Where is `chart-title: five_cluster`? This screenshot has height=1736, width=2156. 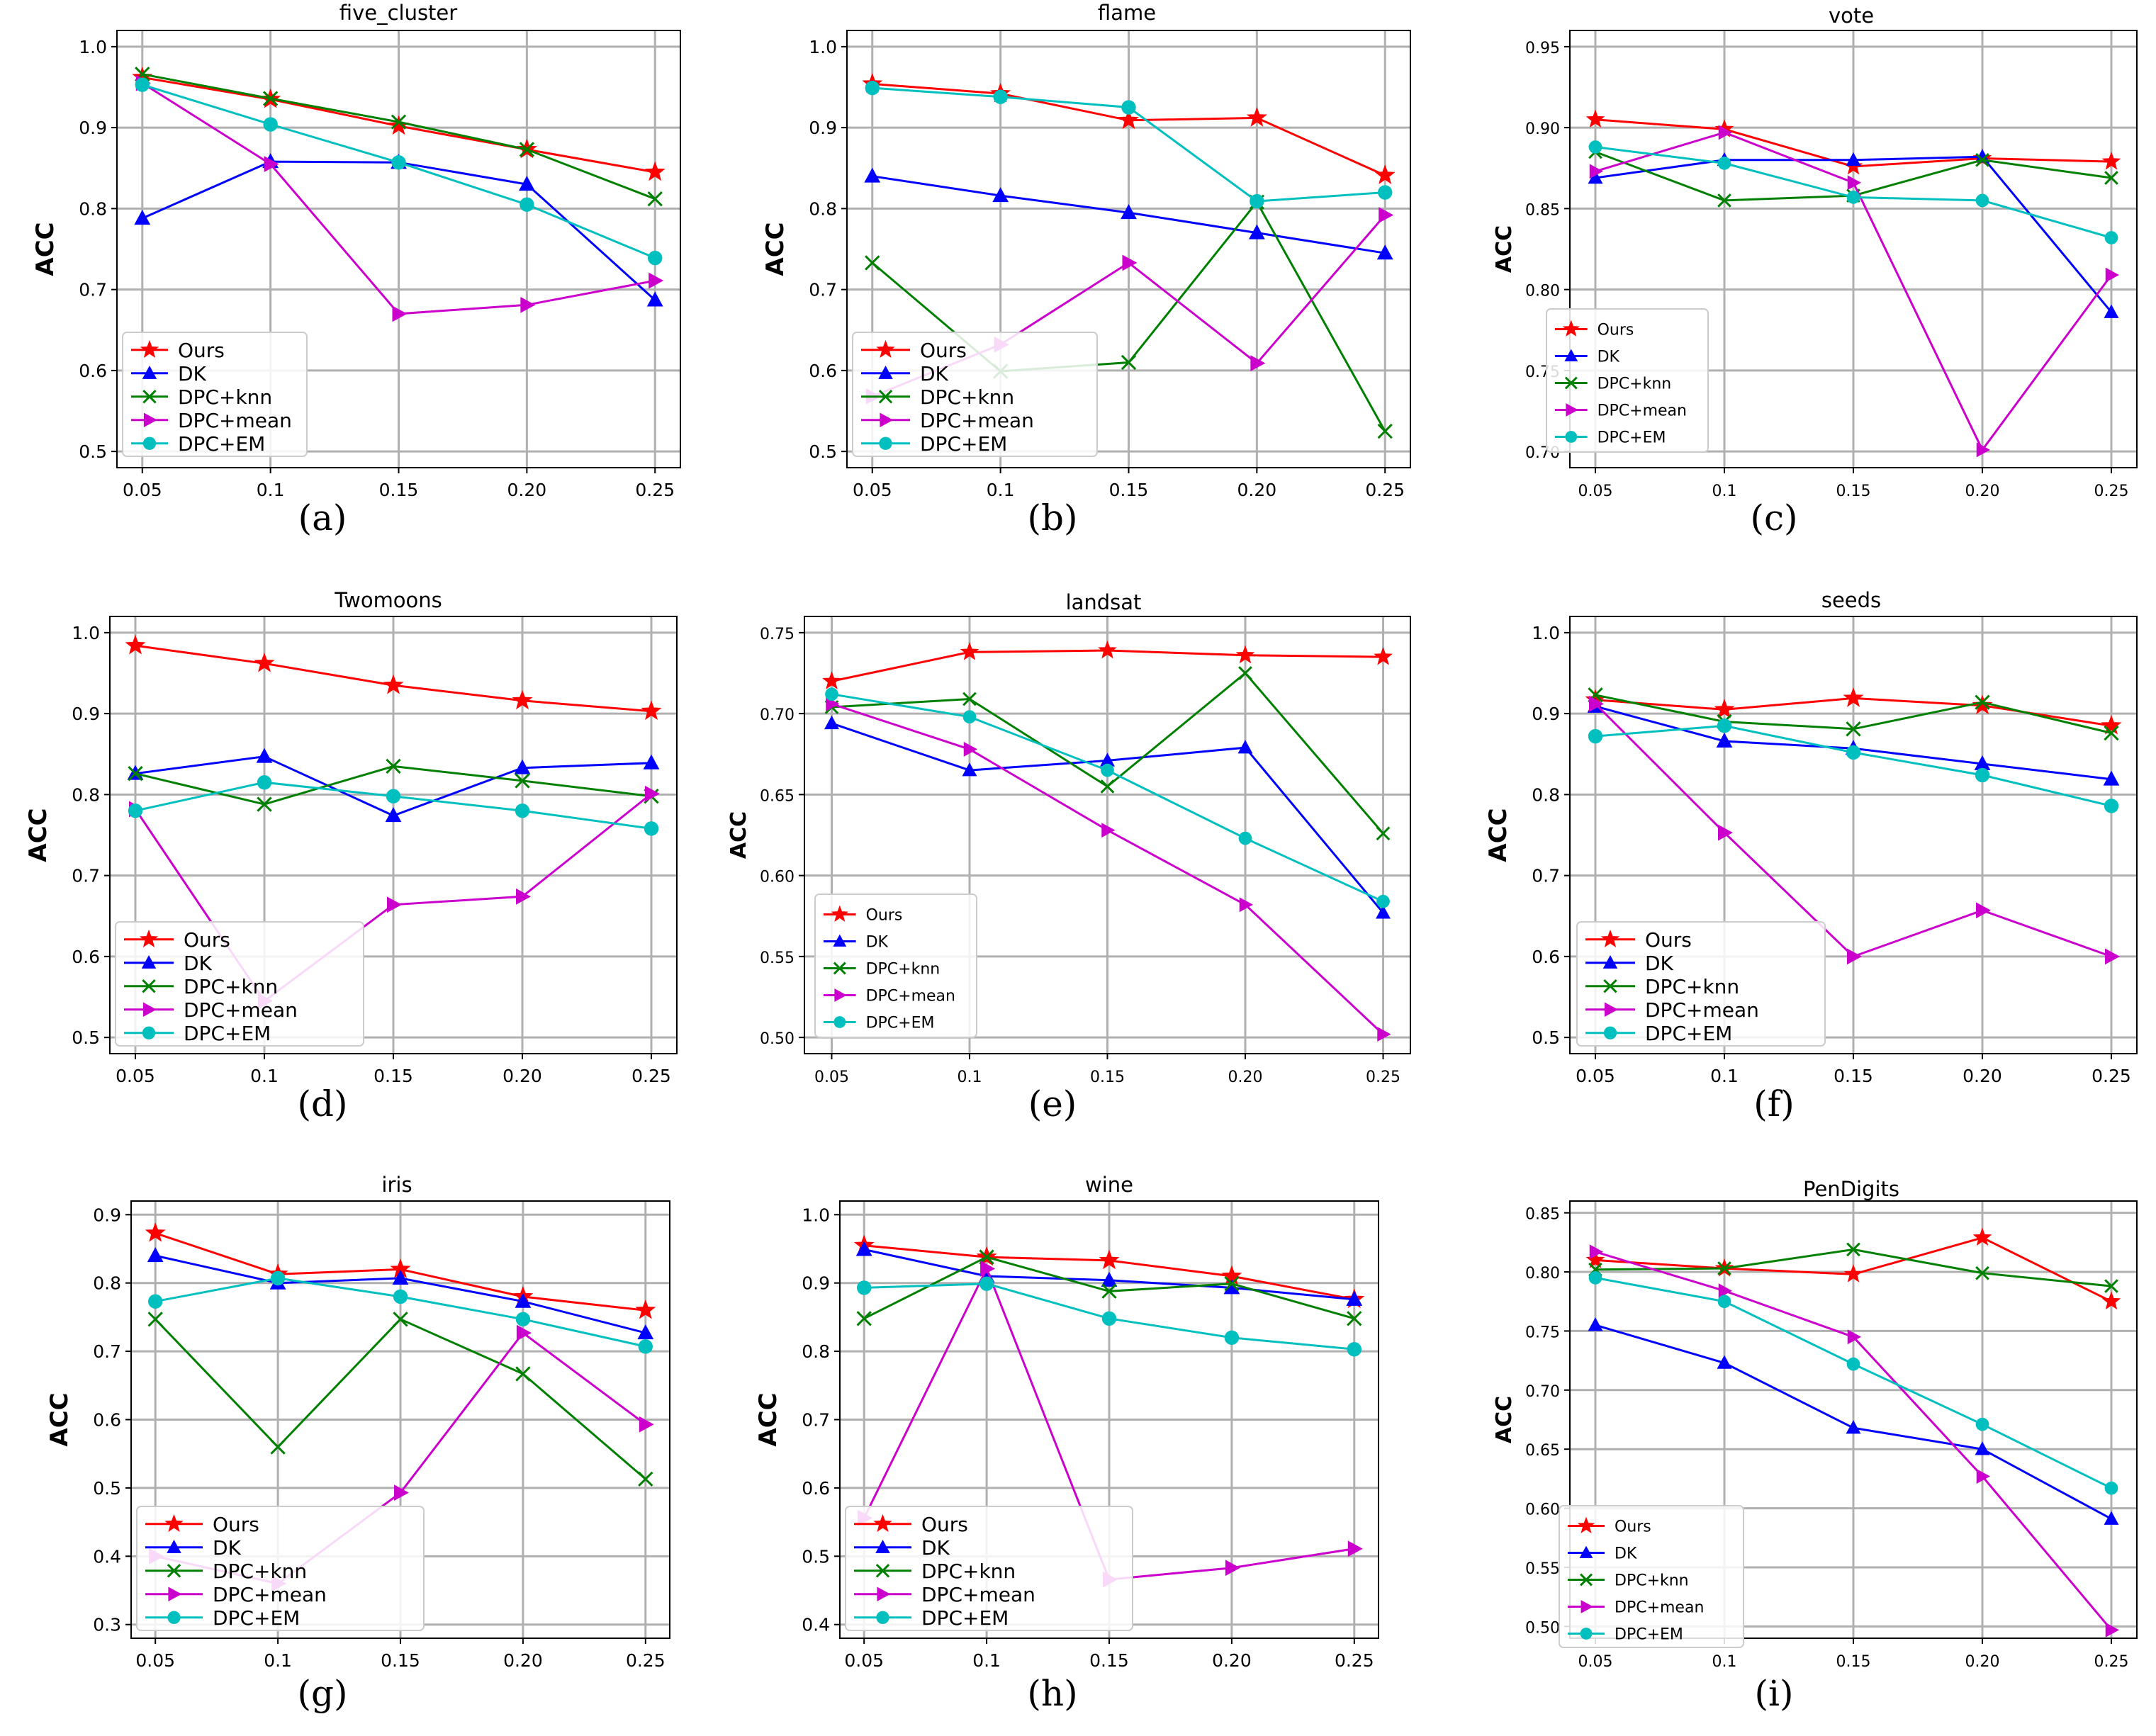 chart-title: five_cluster is located at coordinates (398, 13).